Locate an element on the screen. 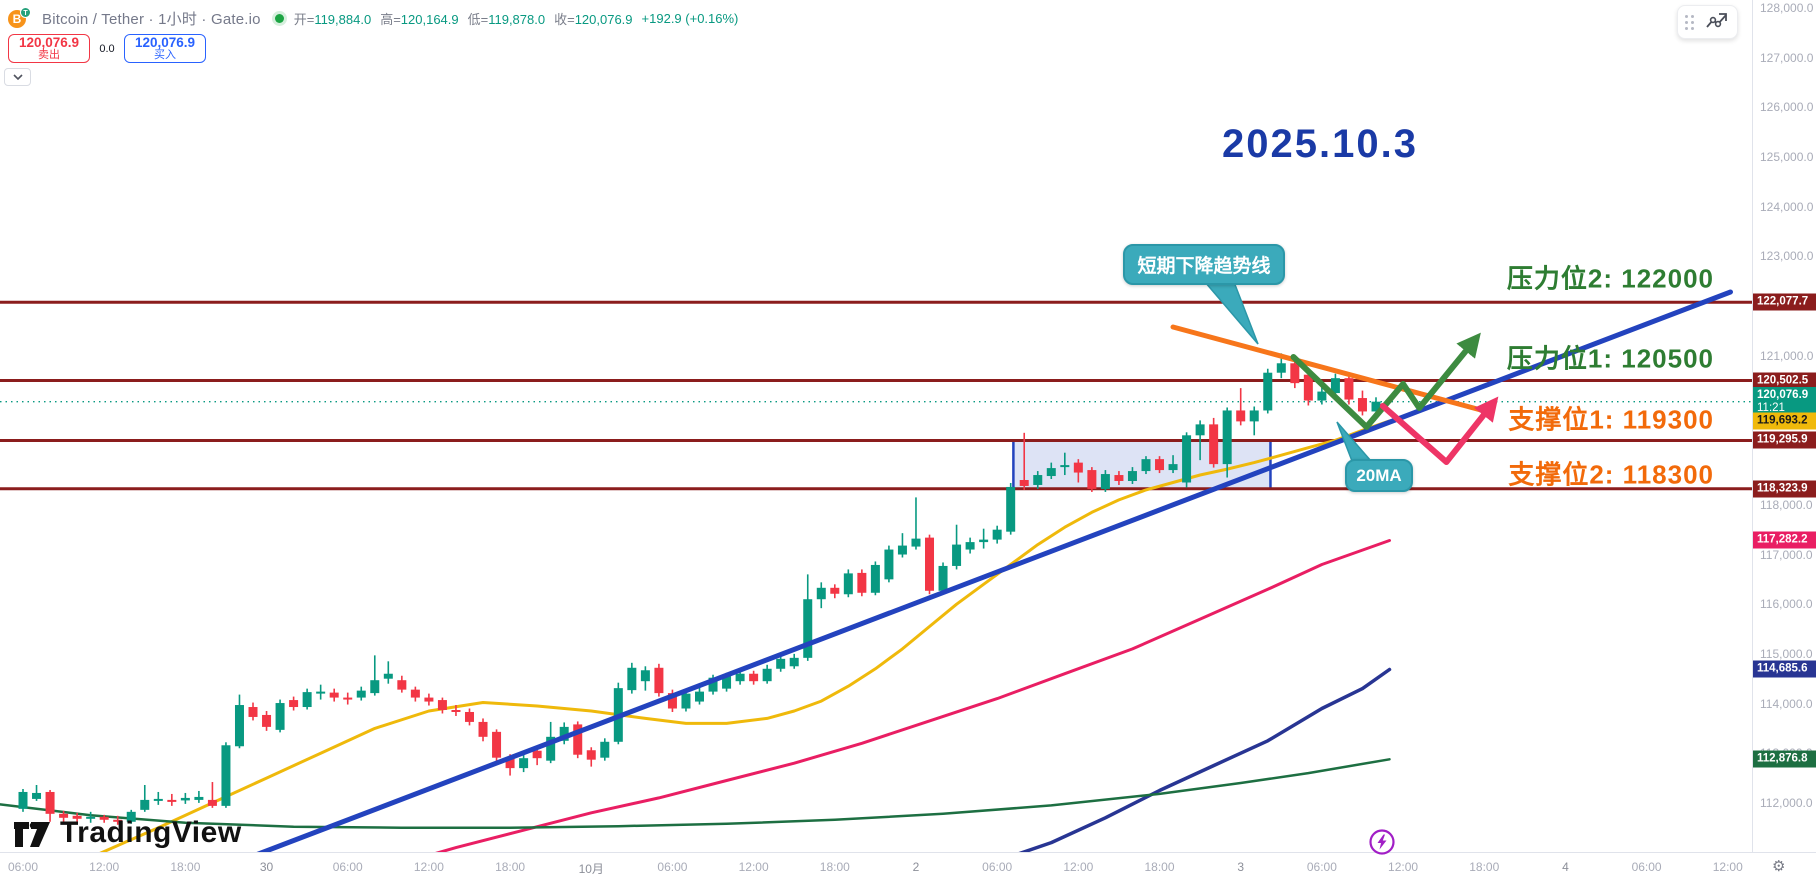 This screenshot has height=882, width=1816. buy-label: 买入 is located at coordinates (165, 54).